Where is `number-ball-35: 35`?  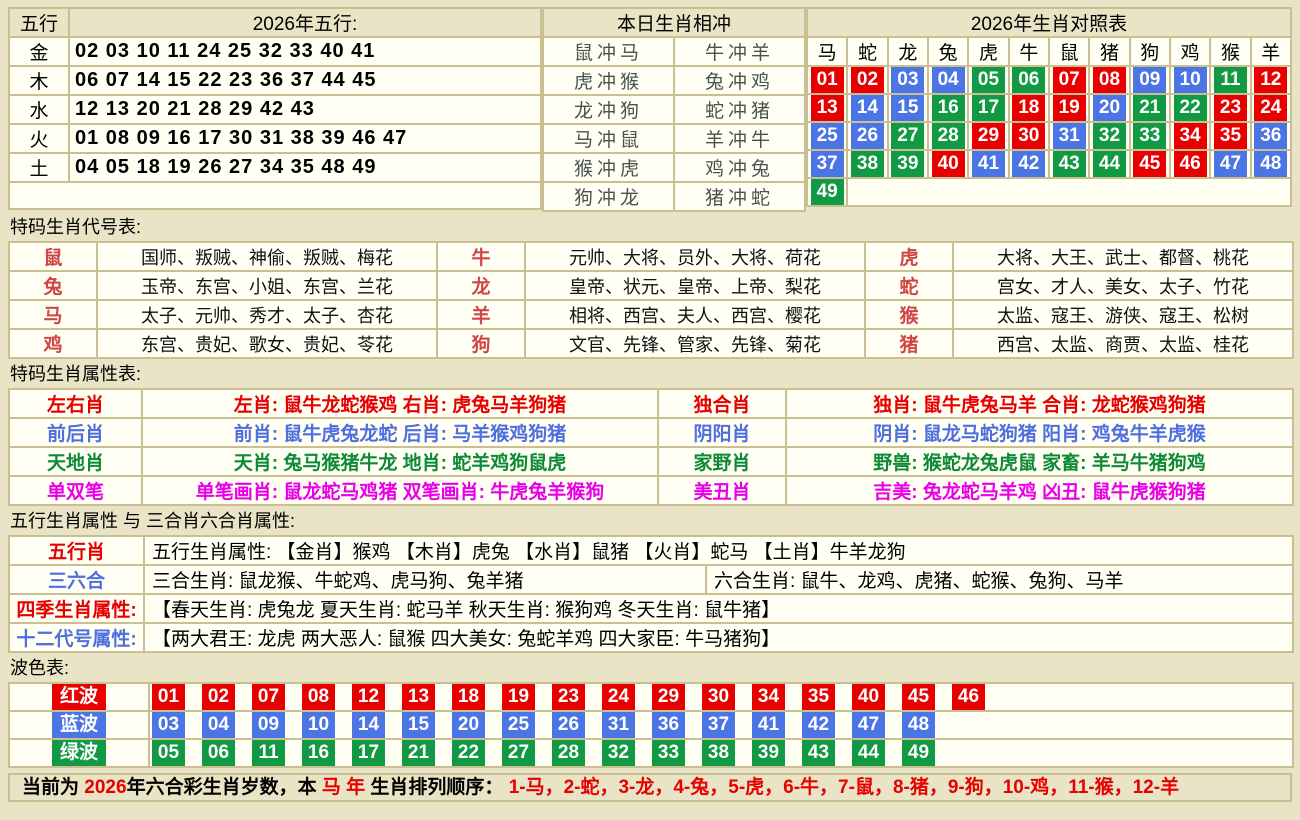
number-ball-35: 35 is located at coordinates (818, 697).